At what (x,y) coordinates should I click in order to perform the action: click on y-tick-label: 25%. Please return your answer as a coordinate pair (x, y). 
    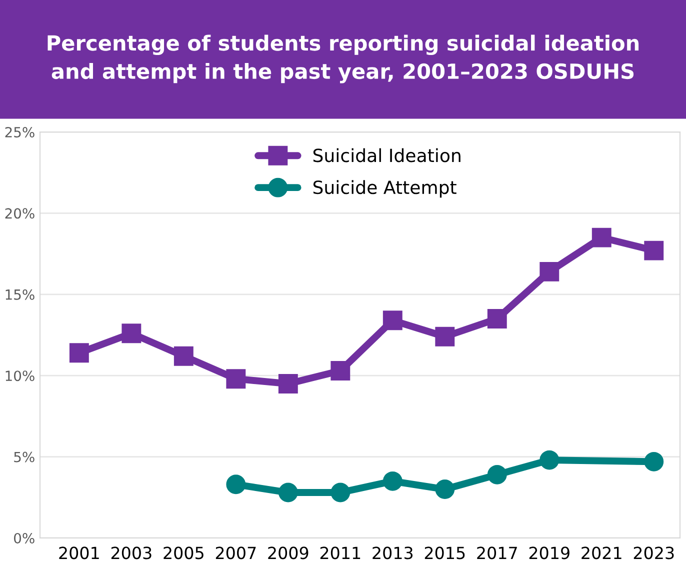
    Looking at the image, I should click on (19, 132).